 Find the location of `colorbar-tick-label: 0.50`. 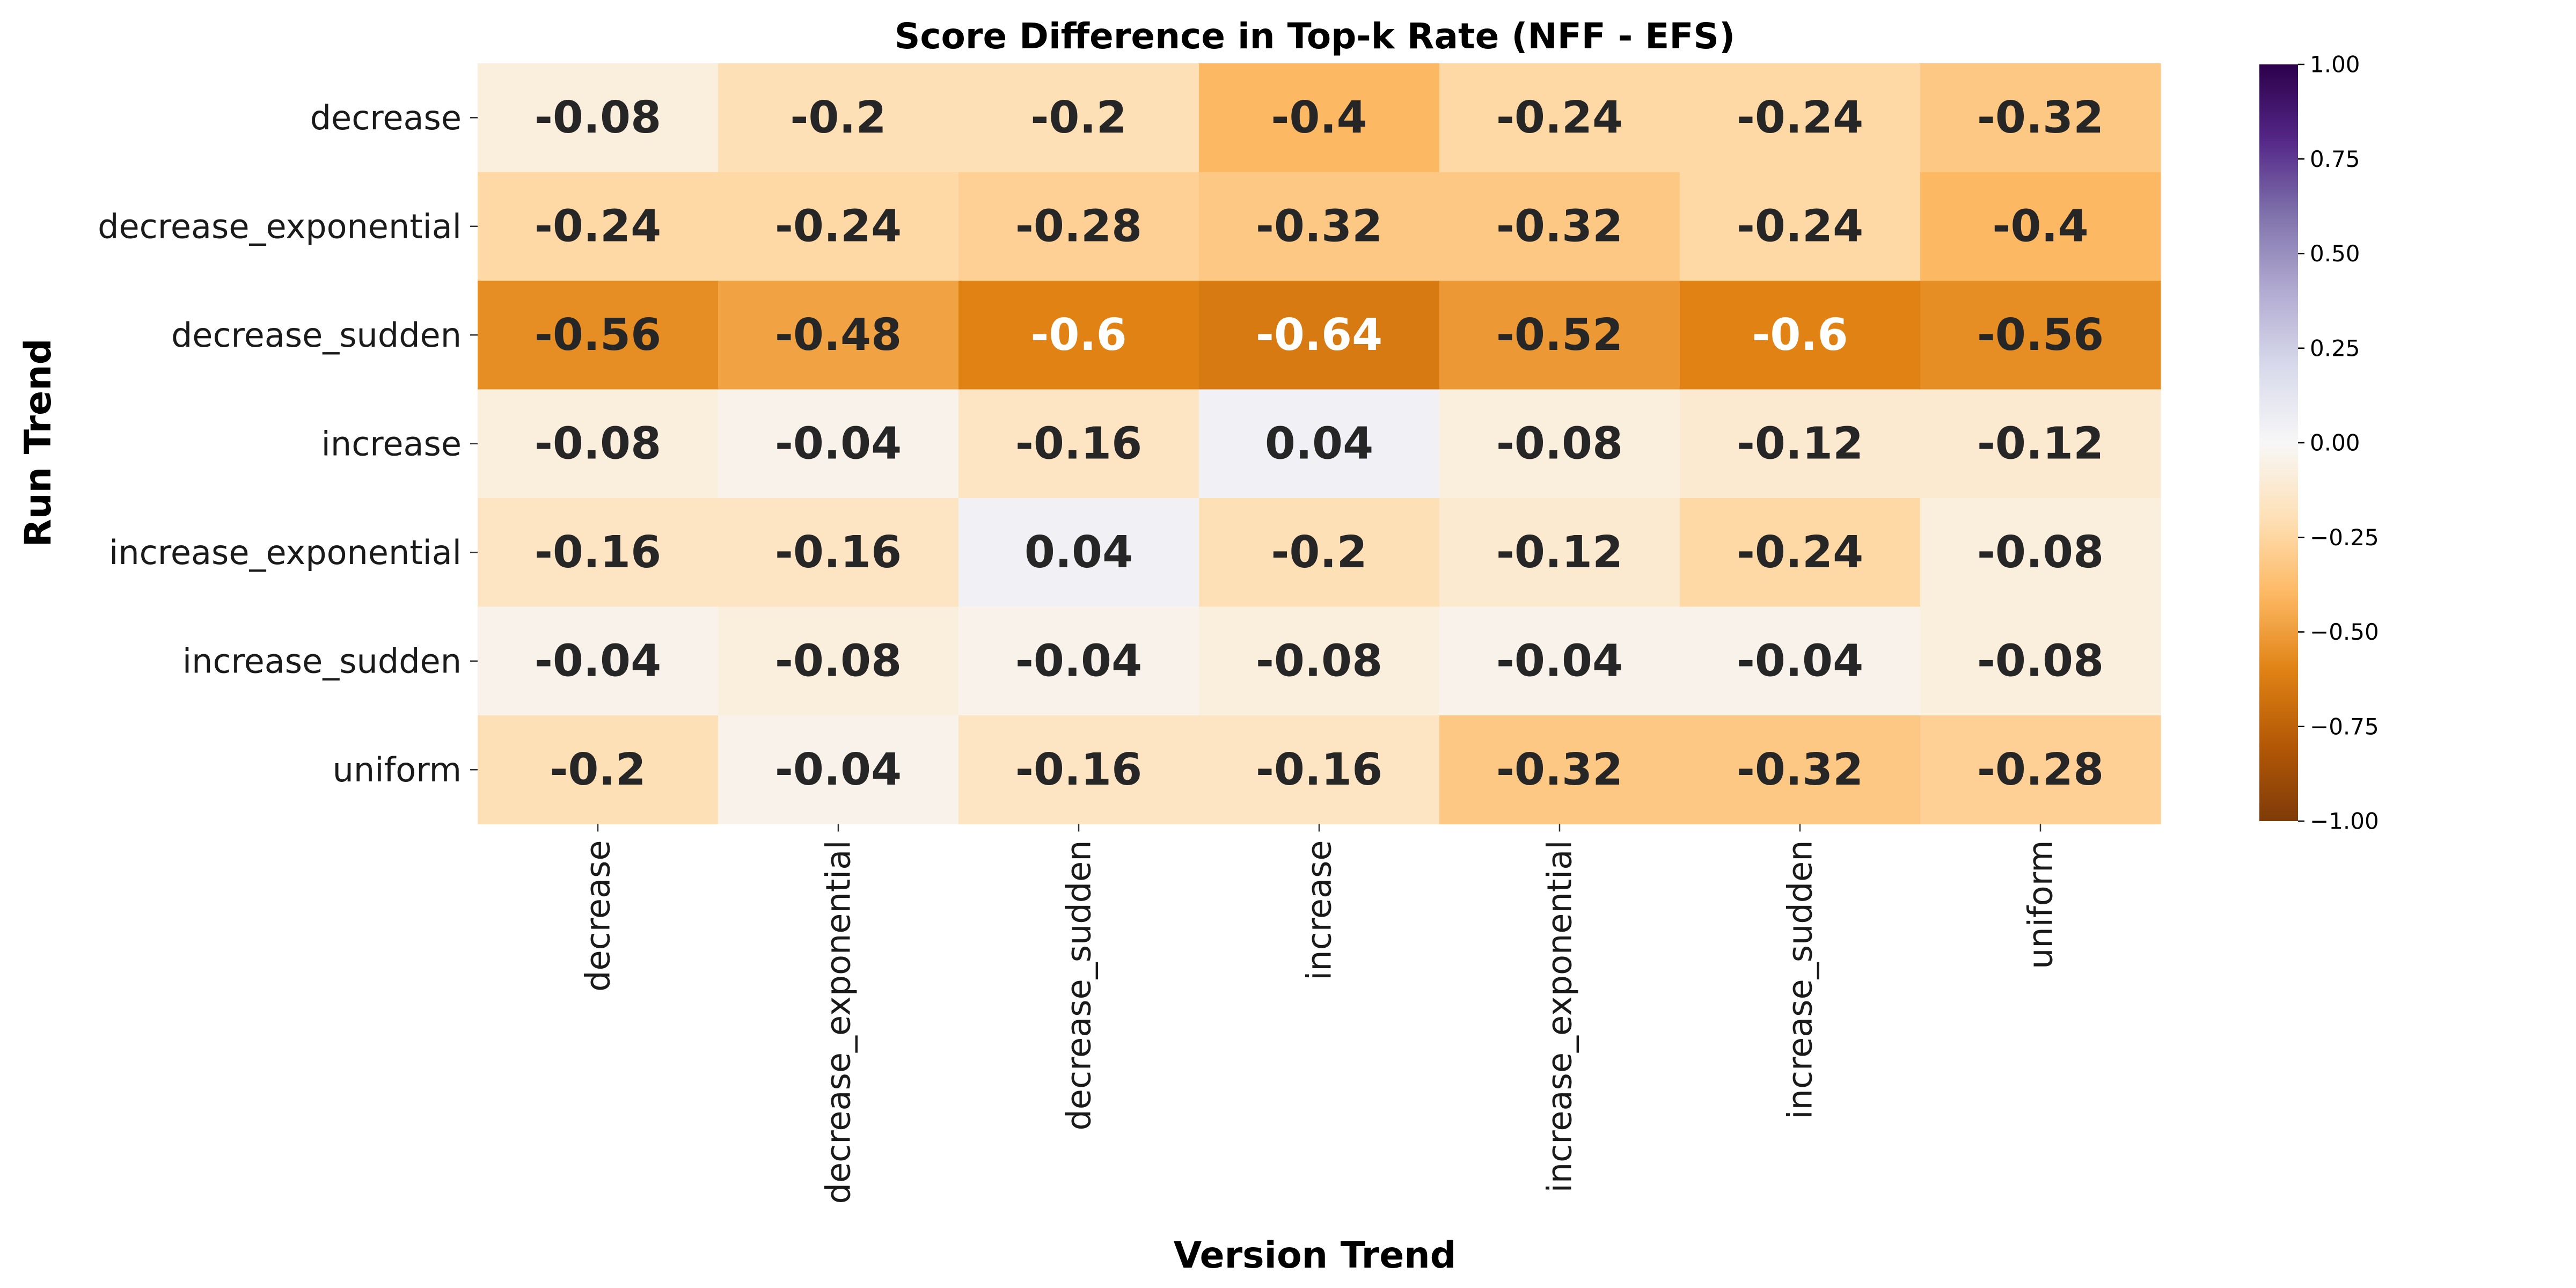

colorbar-tick-label: 0.50 is located at coordinates (2335, 253).